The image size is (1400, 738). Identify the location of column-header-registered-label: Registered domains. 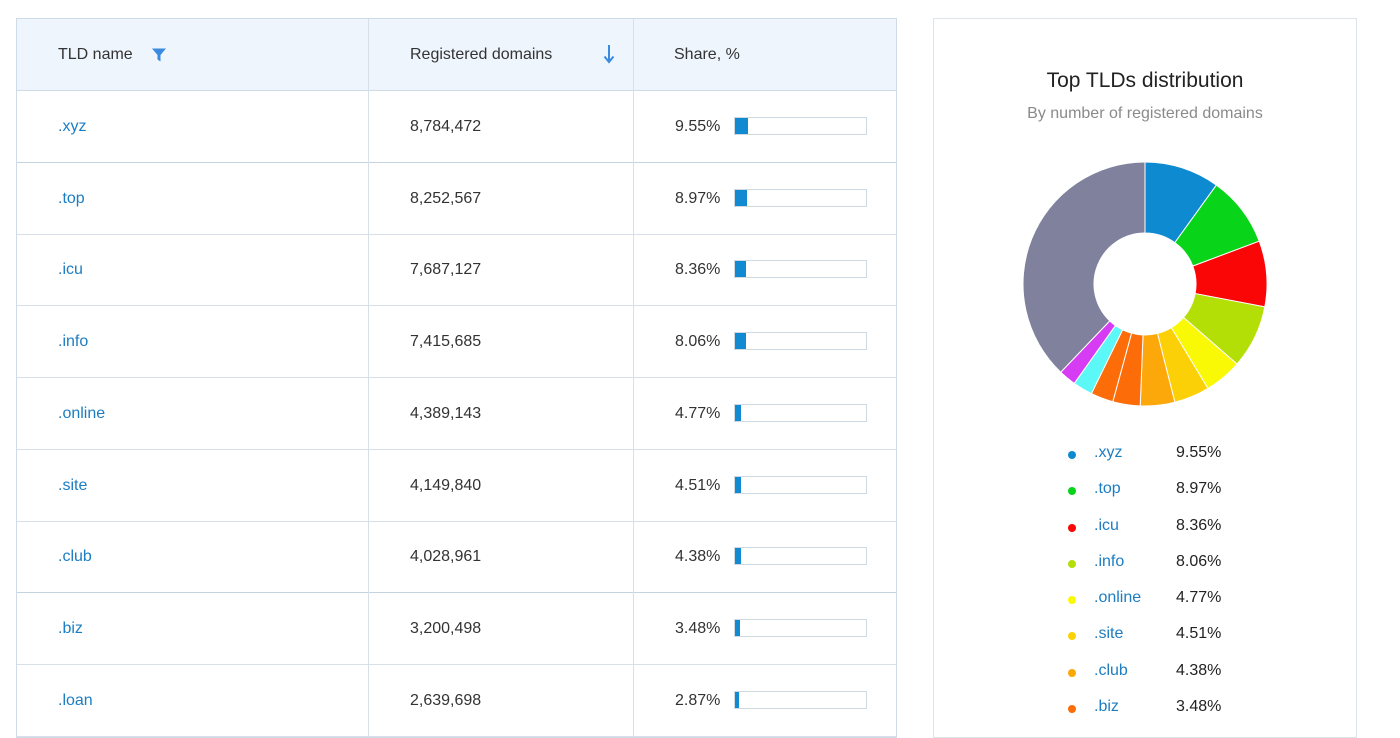
(481, 54).